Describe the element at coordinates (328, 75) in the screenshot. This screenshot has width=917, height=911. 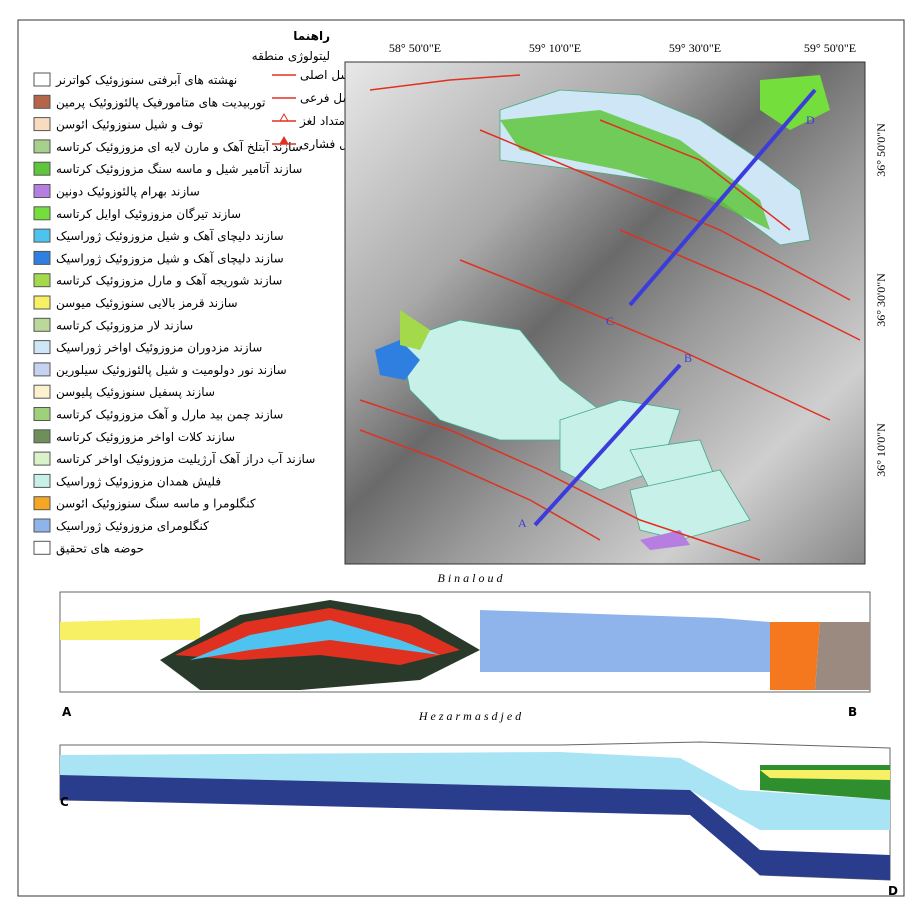
I see `fault-label: گسل اصلی` at that location.